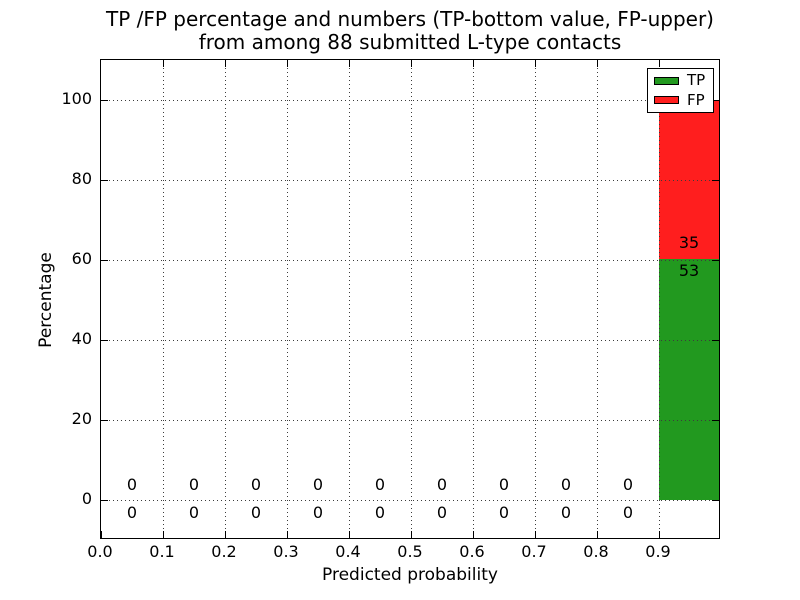  I want to click on legend-entry-fp: FP, so click(680, 99).